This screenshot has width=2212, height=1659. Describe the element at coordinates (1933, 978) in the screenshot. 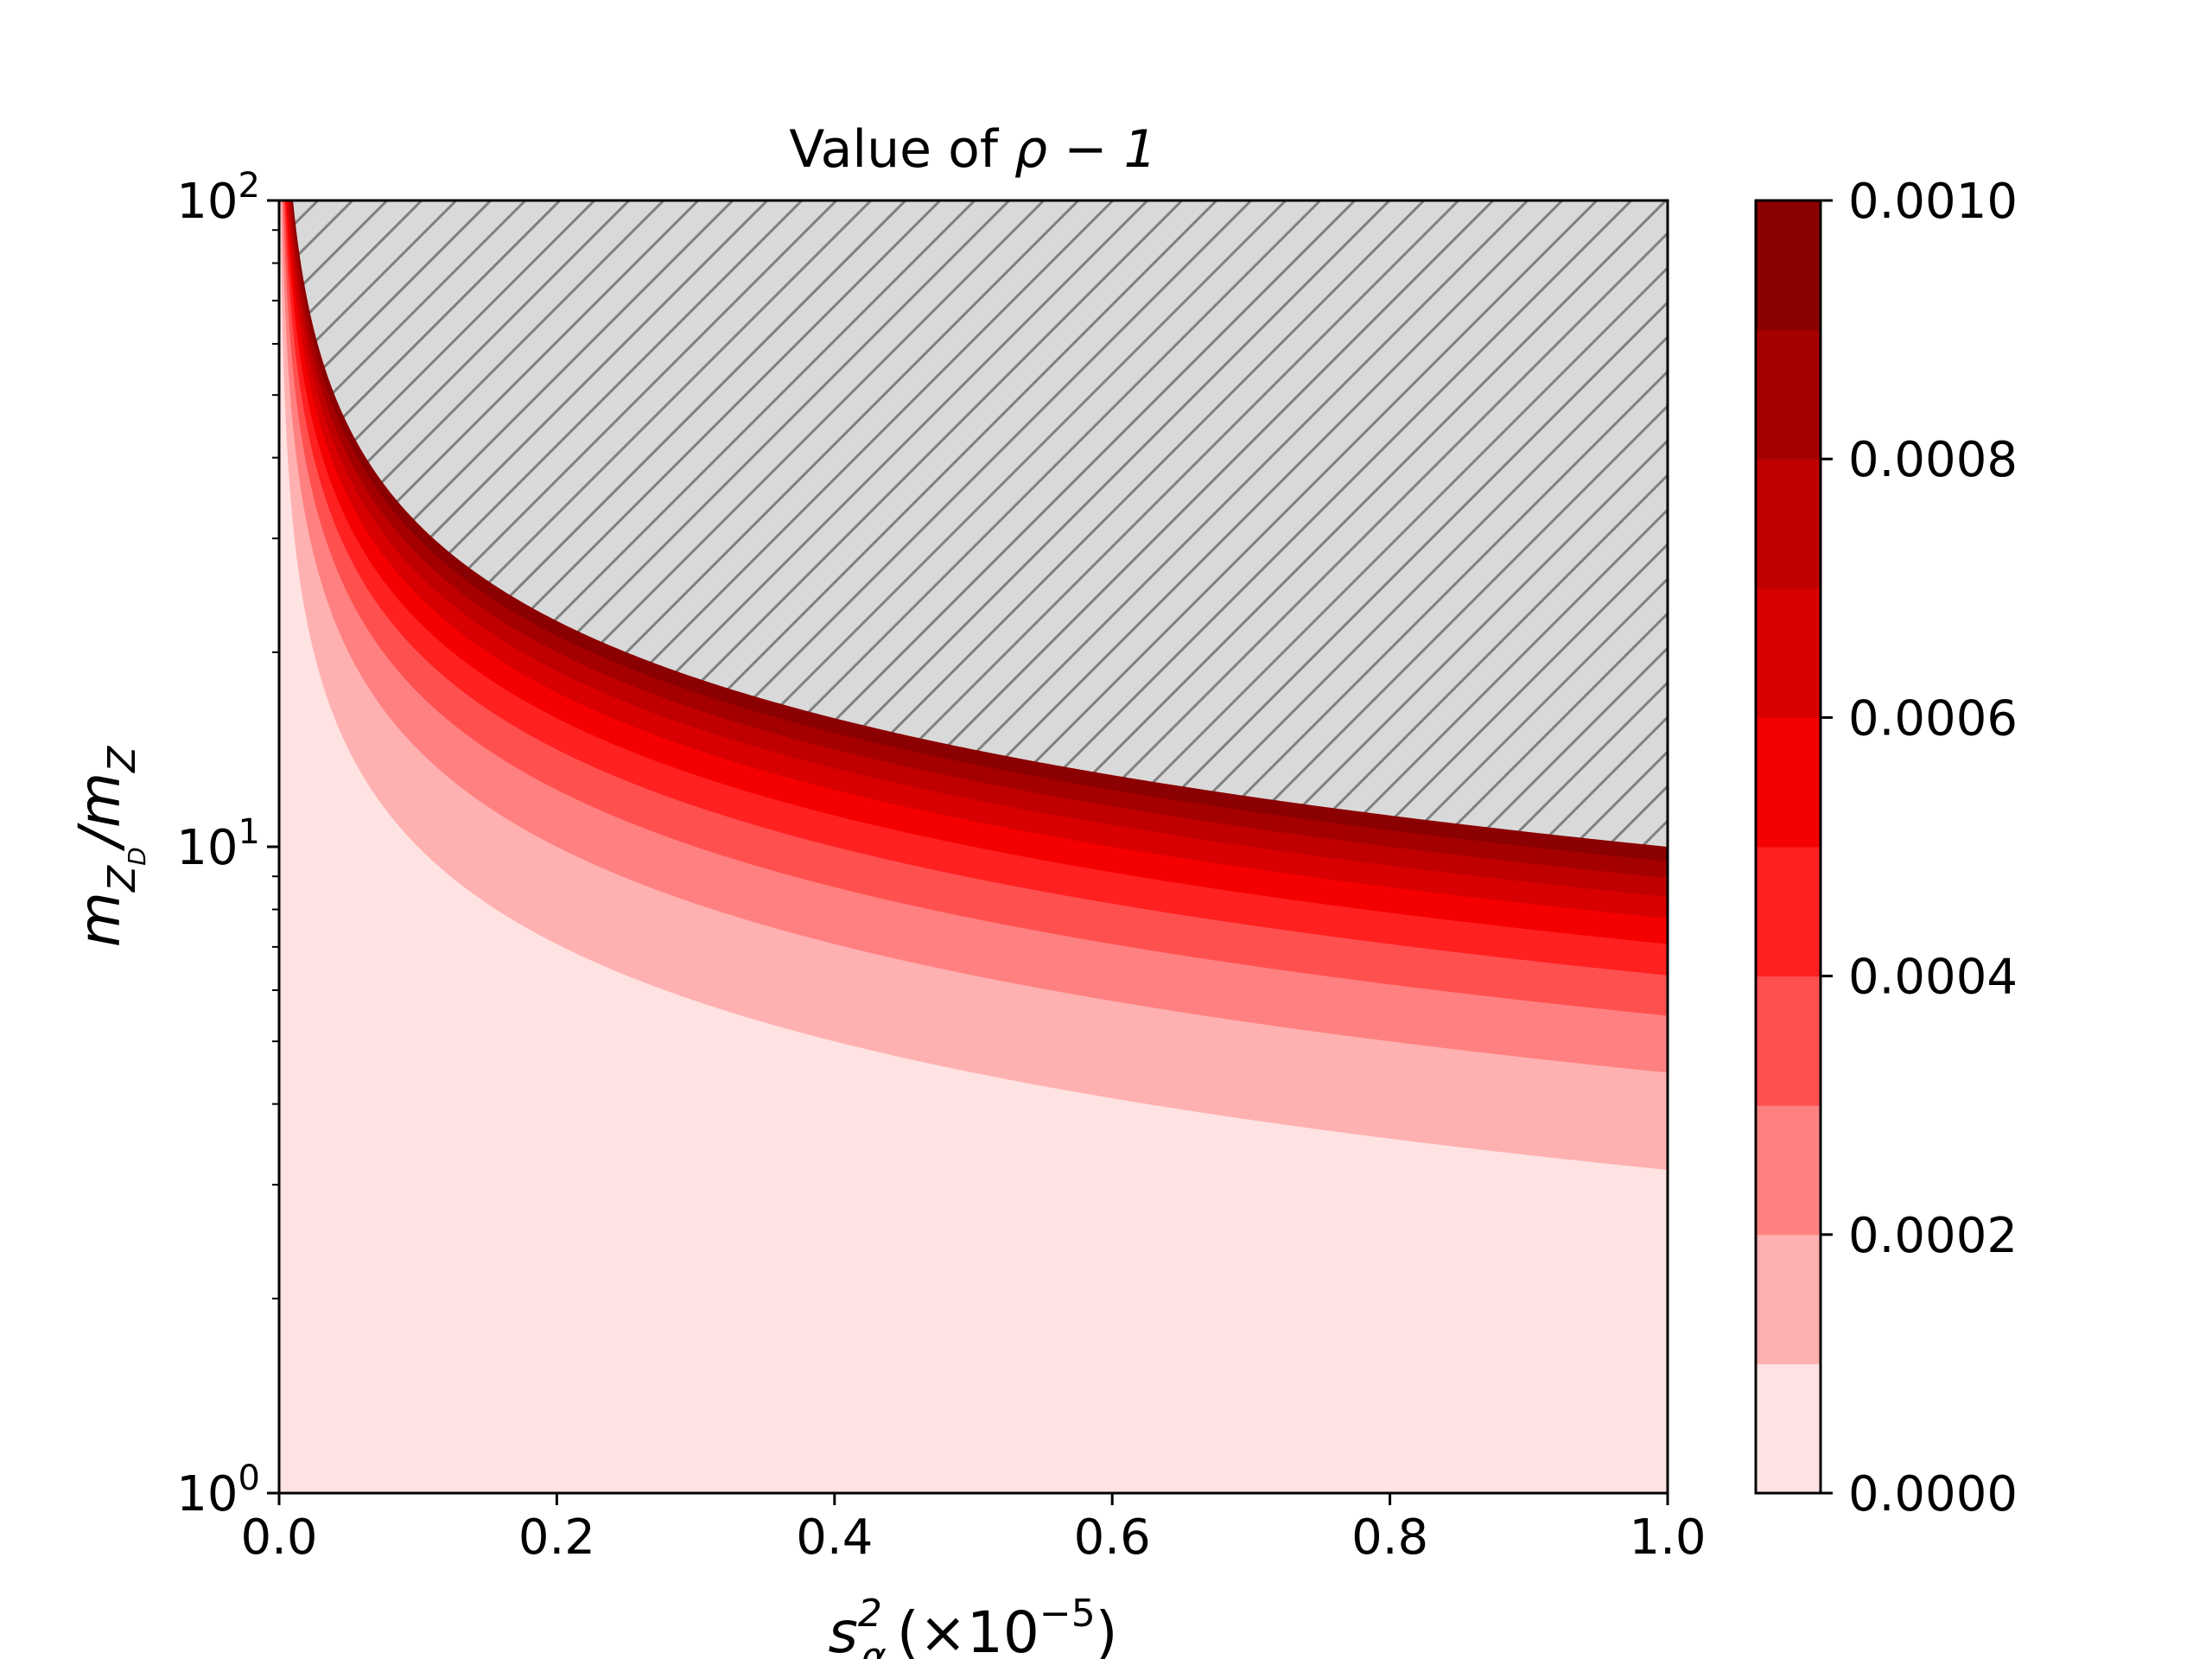

I see `colorbar-tick-label: 0.0004` at that location.